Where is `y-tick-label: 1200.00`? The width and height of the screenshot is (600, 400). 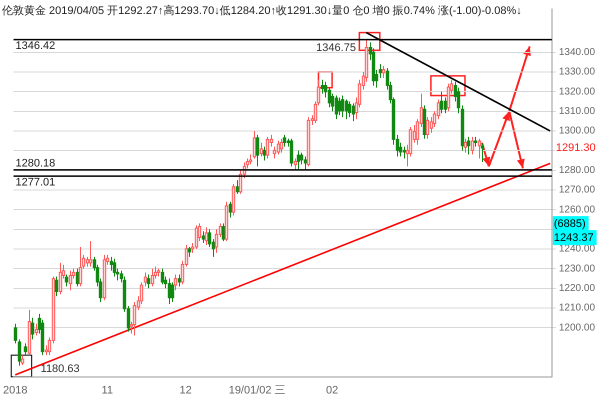 y-tick-label: 1200.00 is located at coordinates (577, 328).